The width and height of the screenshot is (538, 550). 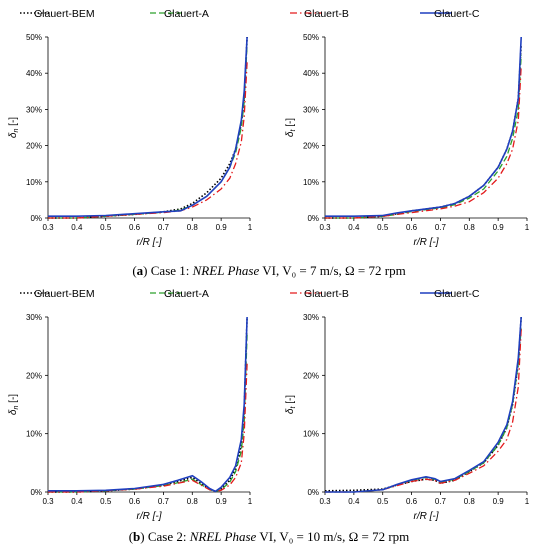 I want to click on caption-a-roman: VI, so click(x=269, y=270).